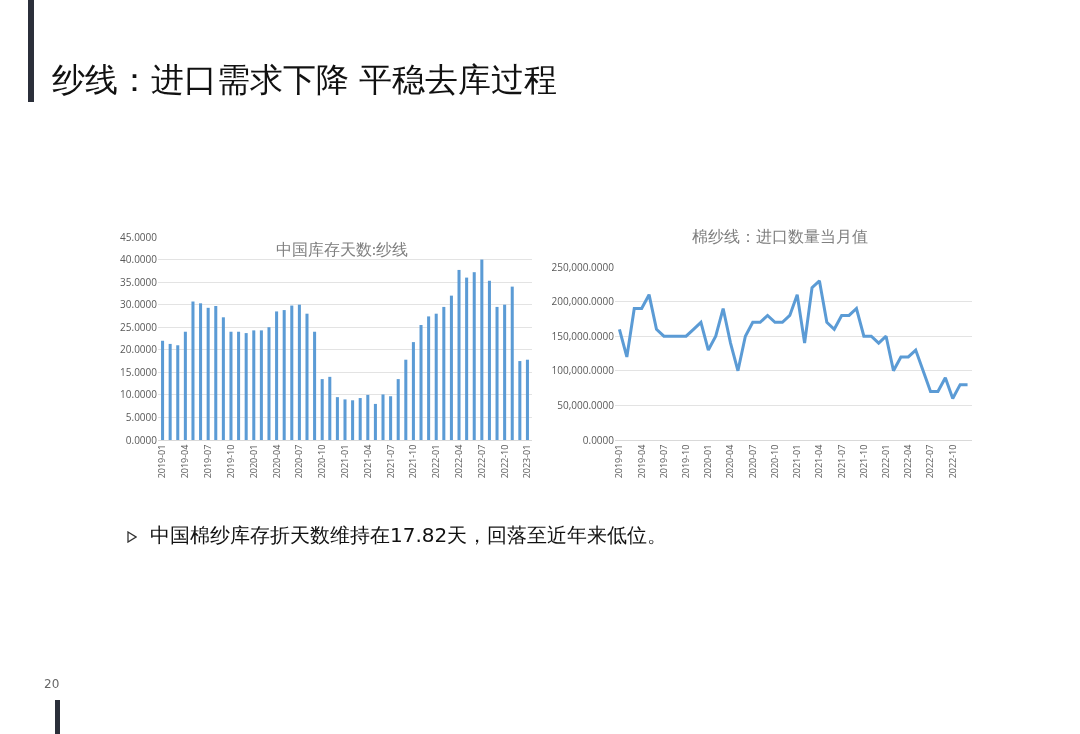  Describe the element at coordinates (139, 326) in the screenshot. I see `y-tick-label: 25.0000` at that location.